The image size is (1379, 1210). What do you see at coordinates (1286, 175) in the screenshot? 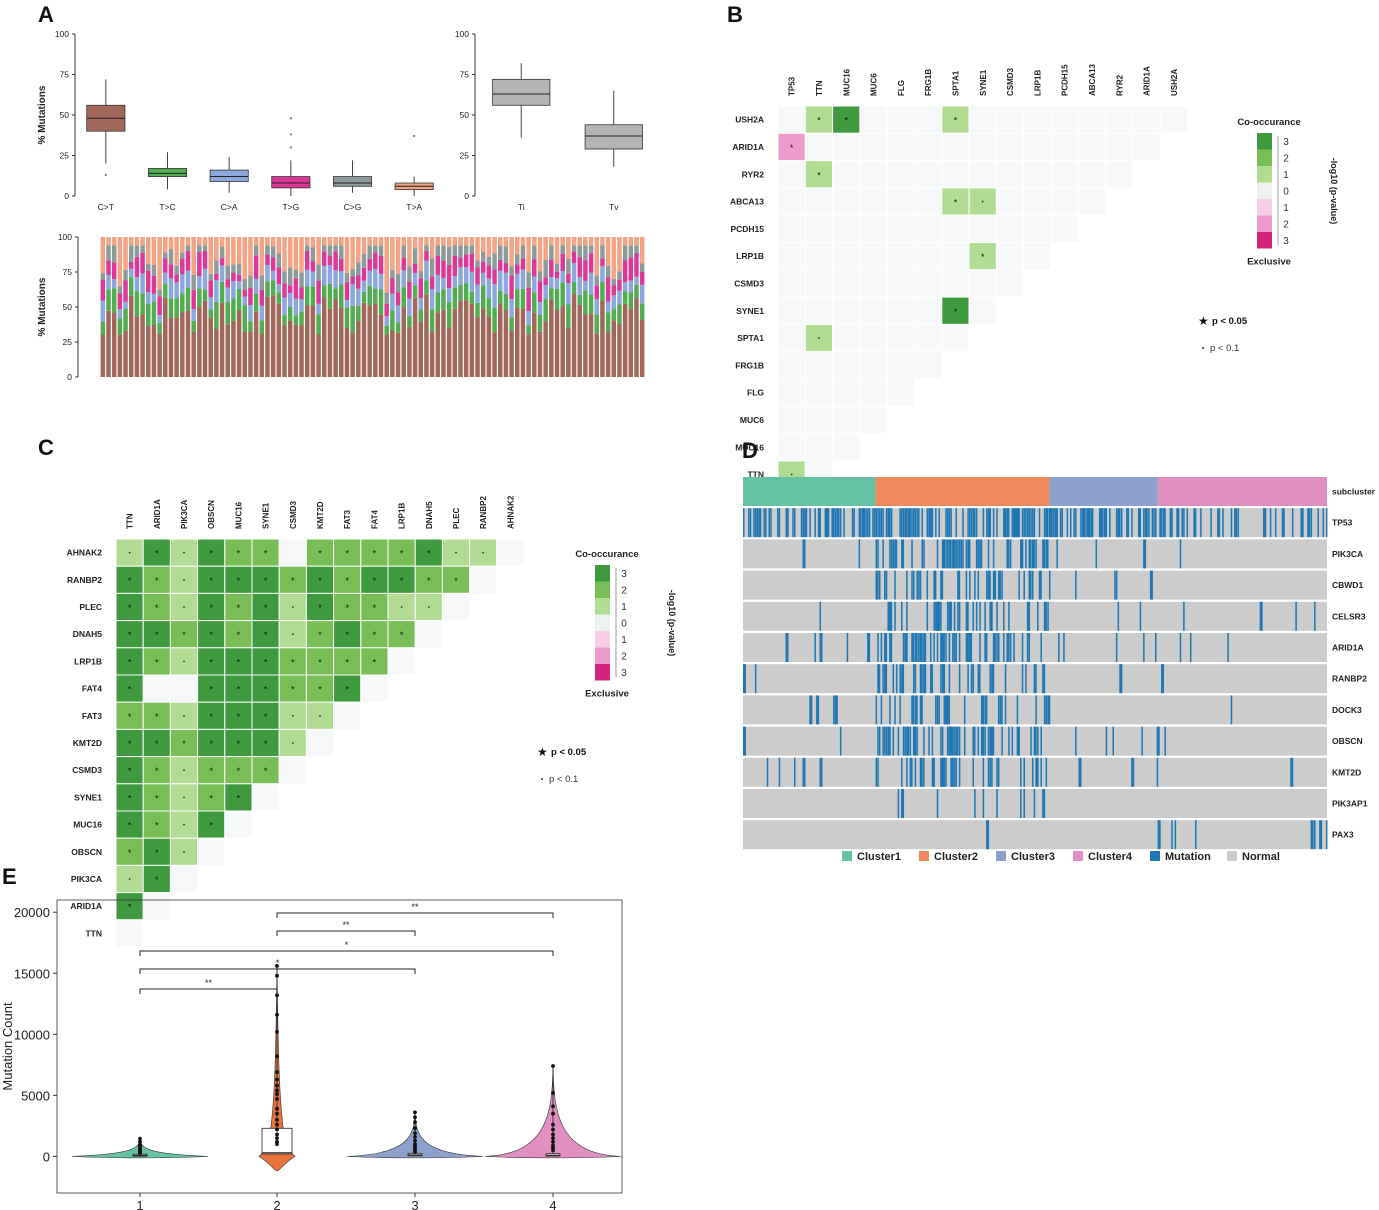
I see `legend-level-label: 1` at bounding box center [1286, 175].